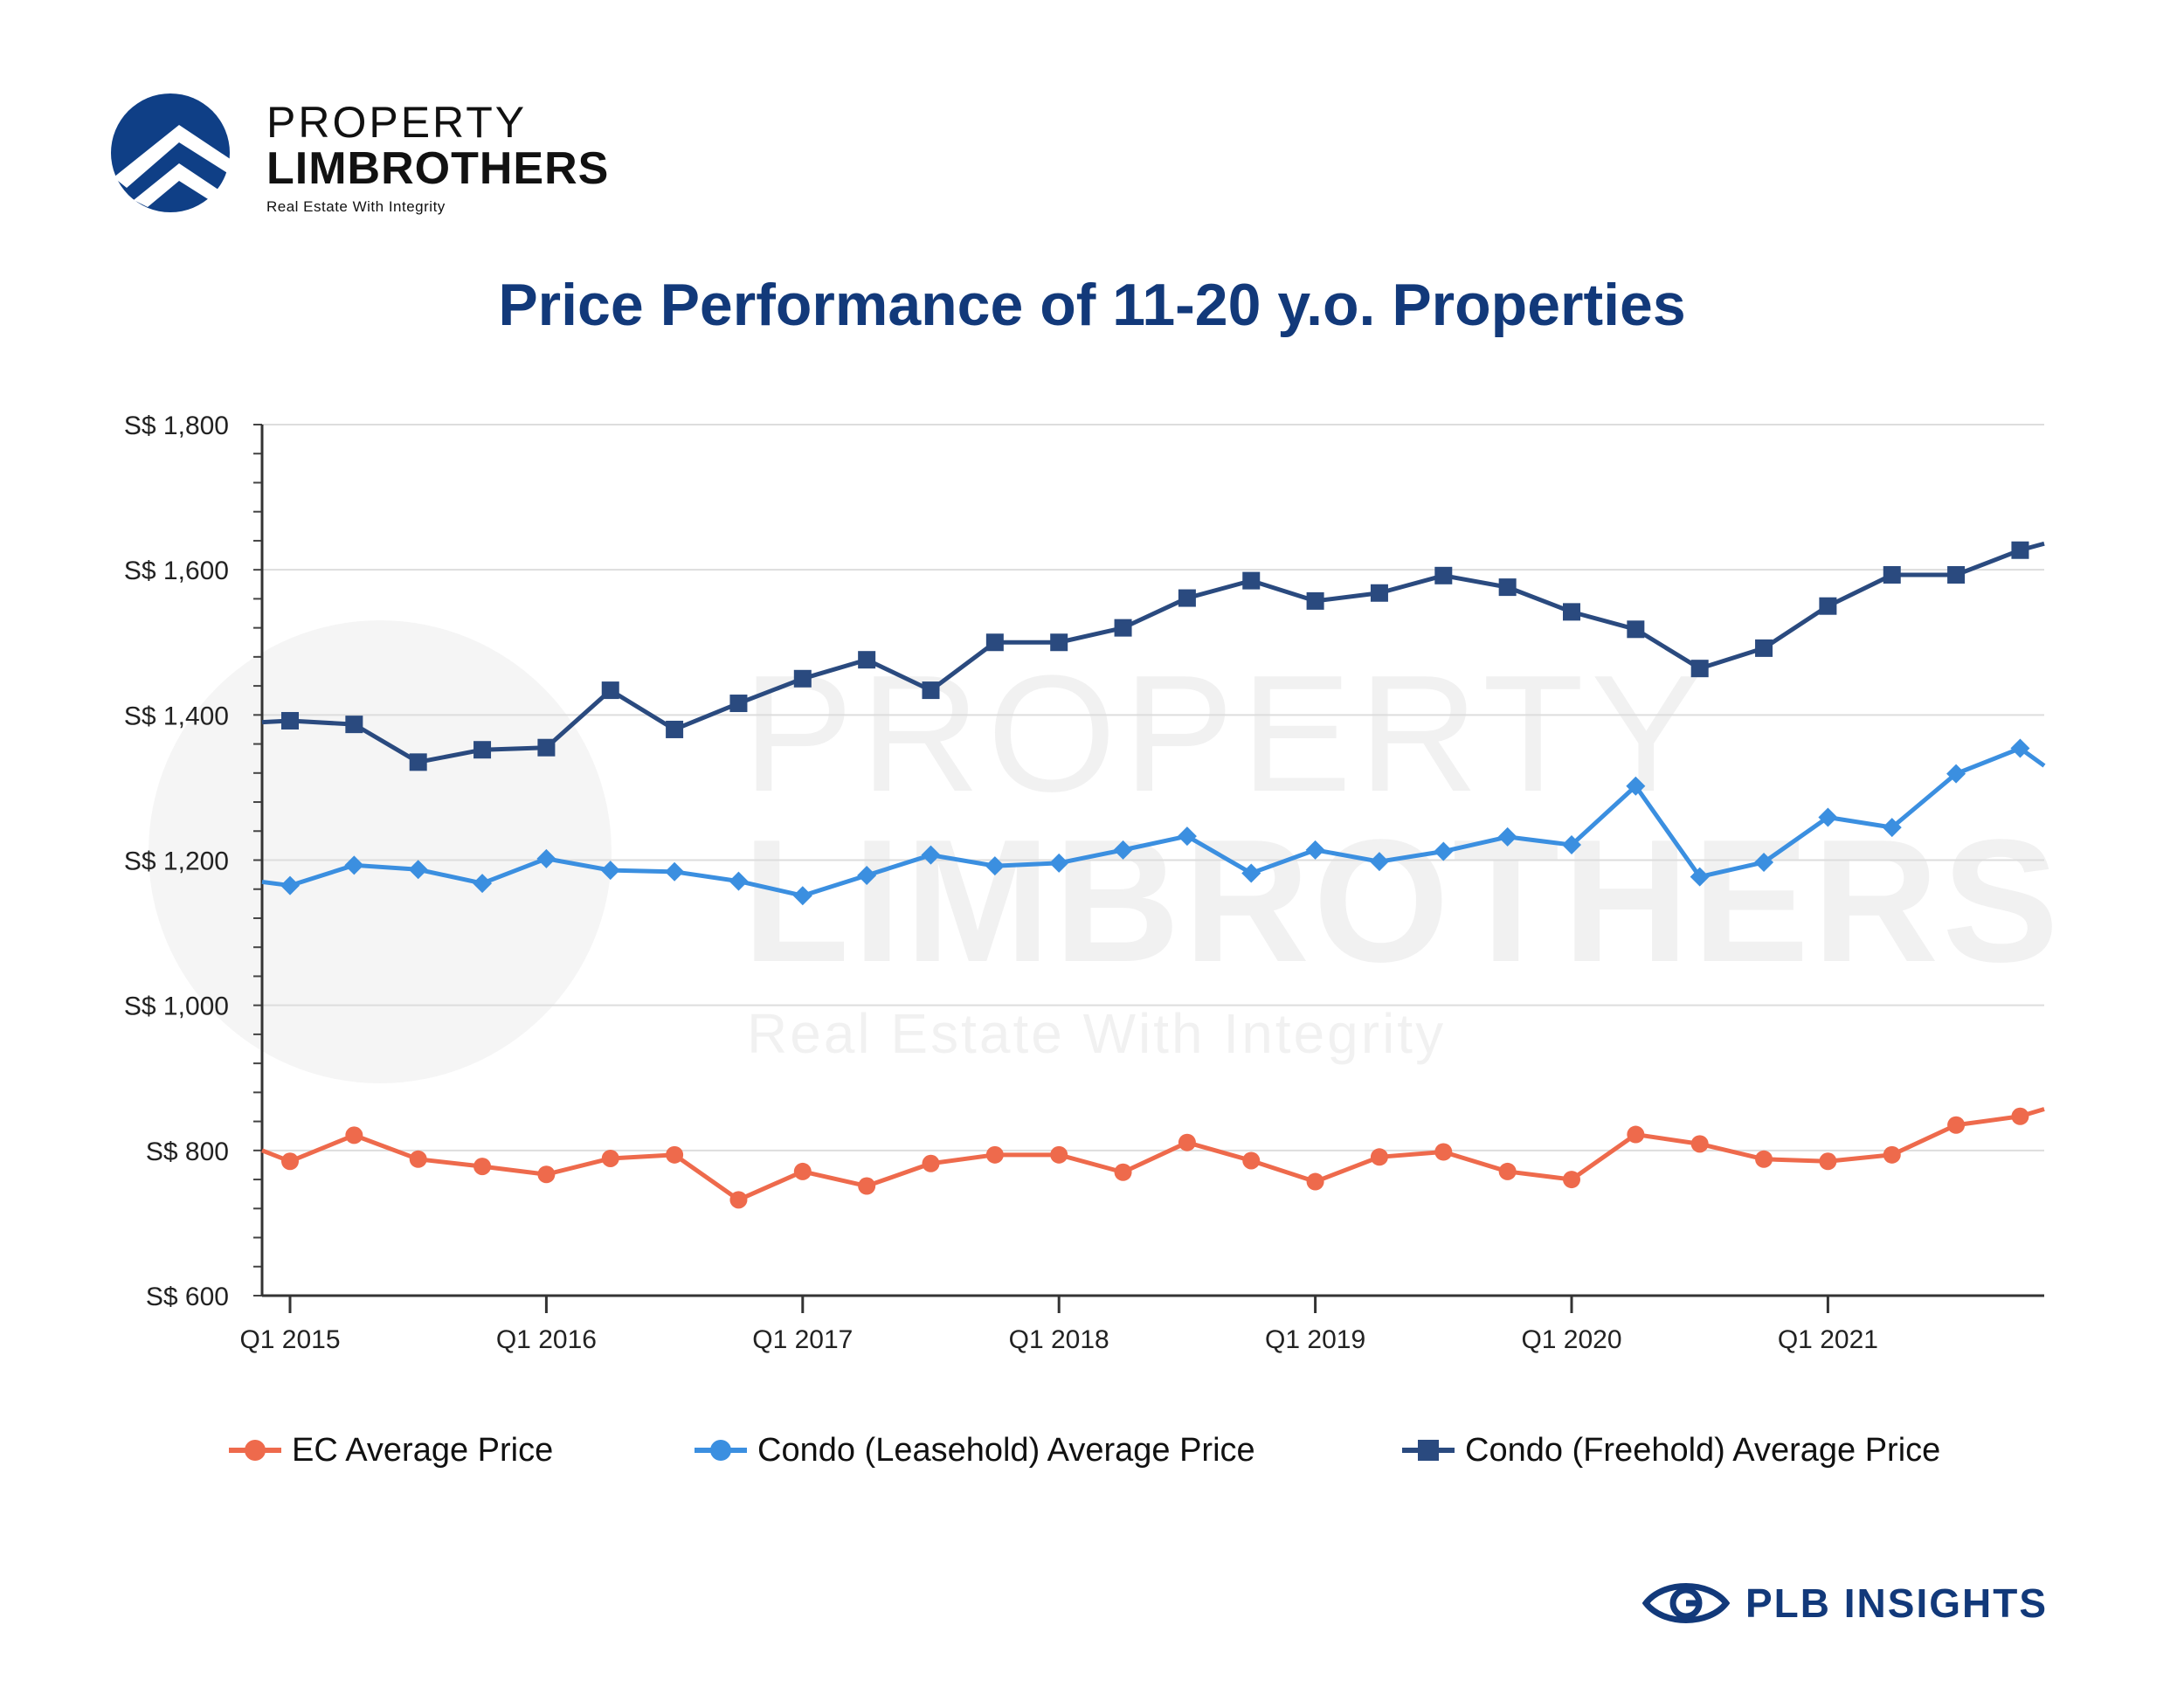 The width and height of the screenshot is (2184, 1708). Describe the element at coordinates (176, 862) in the screenshot. I see `y-tick-label: S$ 1,200` at that location.